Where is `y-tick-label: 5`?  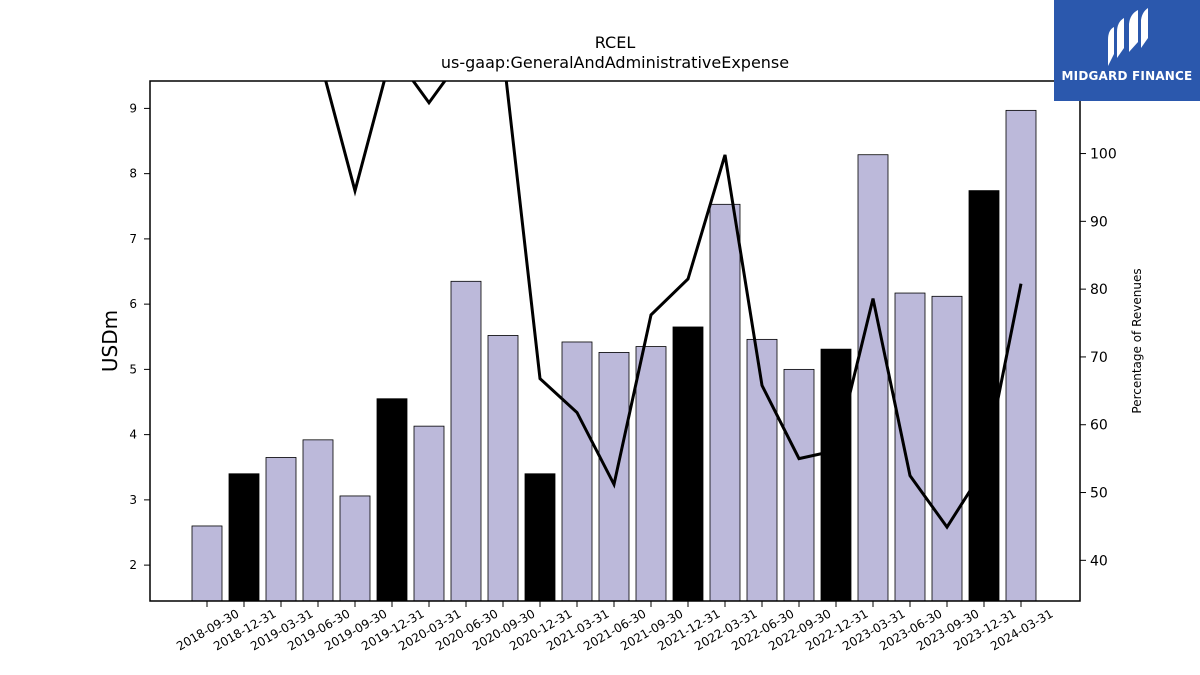
y-tick-label: 5 is located at coordinates (133, 369).